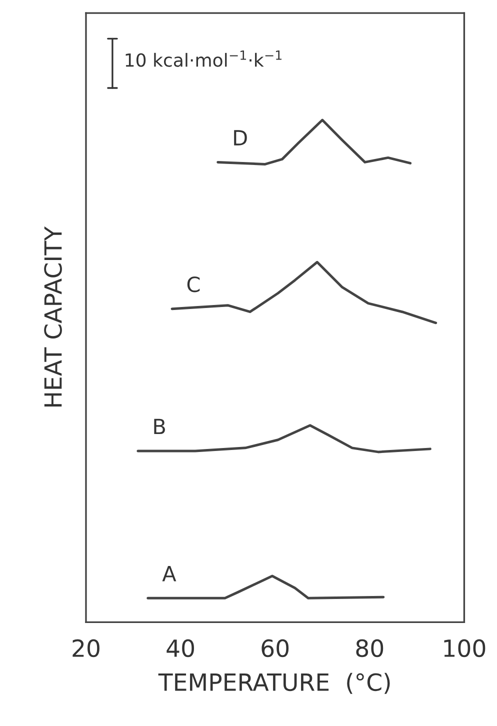 The height and width of the screenshot is (726, 497). What do you see at coordinates (180, 648) in the screenshot?
I see `x-tick-label: 40` at bounding box center [180, 648].